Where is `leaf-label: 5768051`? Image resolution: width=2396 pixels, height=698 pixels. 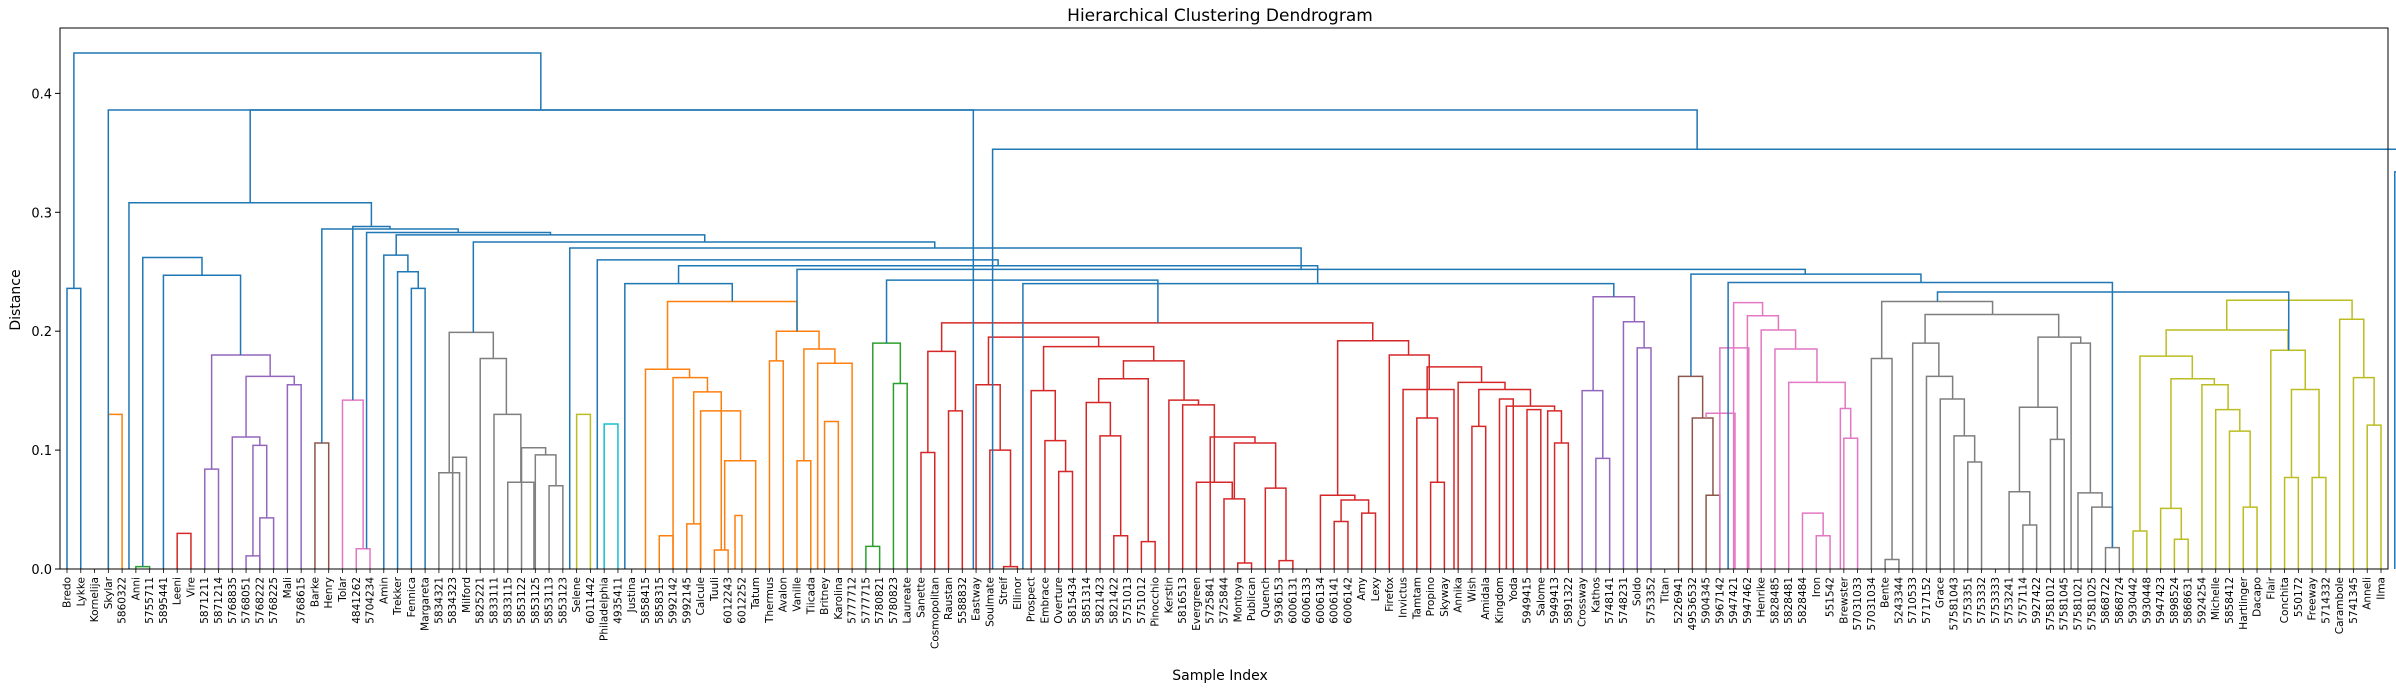
leaf-label: 5768051 is located at coordinates (247, 600).